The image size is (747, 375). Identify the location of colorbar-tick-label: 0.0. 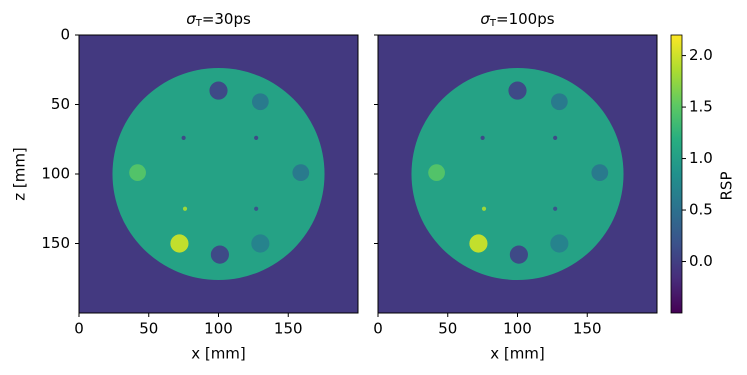
(701, 261).